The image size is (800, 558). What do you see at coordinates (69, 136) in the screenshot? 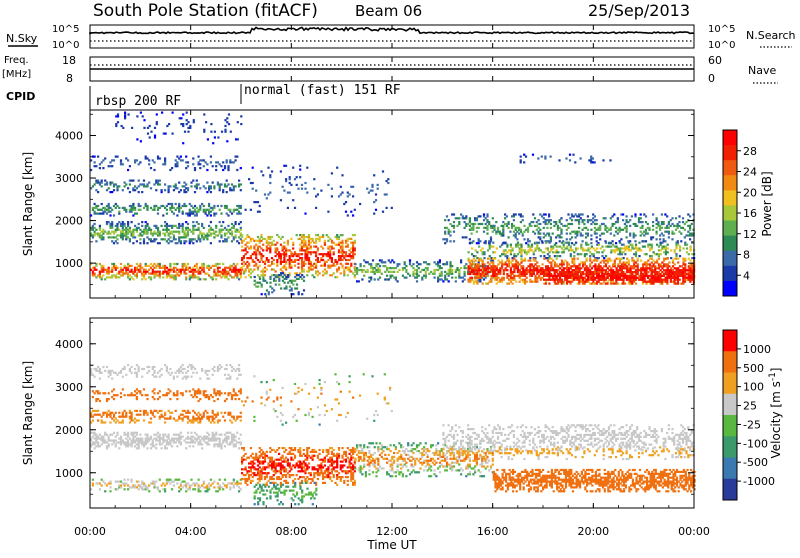
I see `y-tick-label: 4000` at bounding box center [69, 136].